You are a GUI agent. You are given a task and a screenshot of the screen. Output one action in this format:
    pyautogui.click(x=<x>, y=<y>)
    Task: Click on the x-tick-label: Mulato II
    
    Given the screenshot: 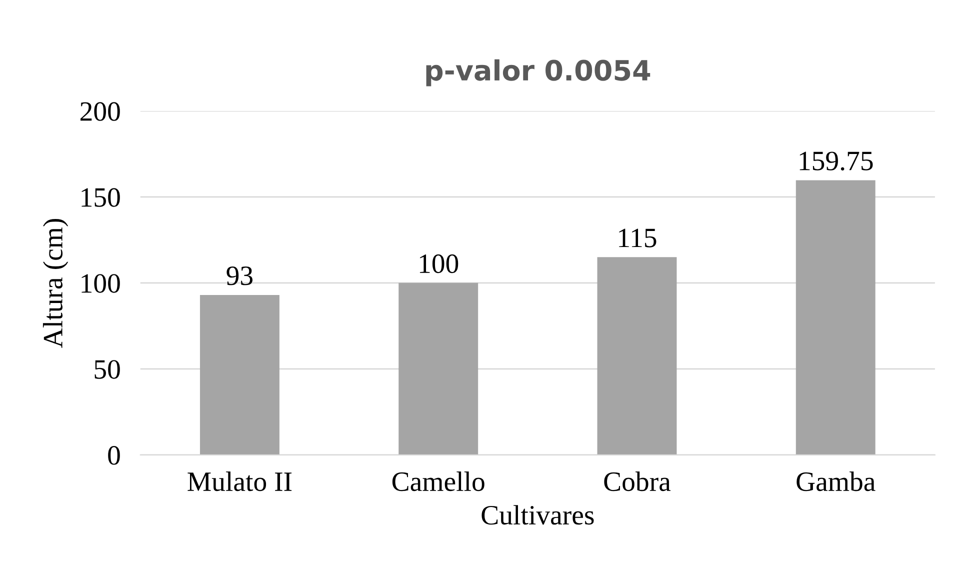 What is the action you would take?
    pyautogui.click(x=240, y=482)
    